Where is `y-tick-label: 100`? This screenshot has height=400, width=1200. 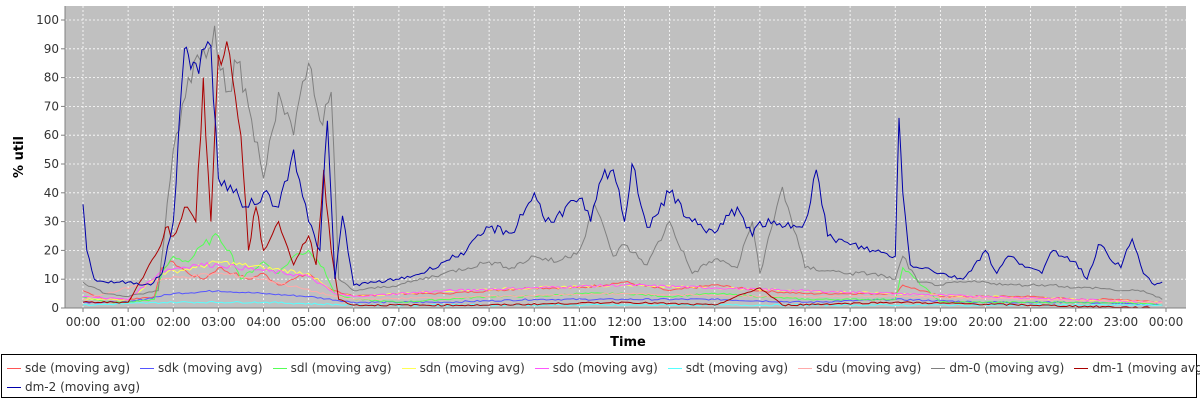 y-tick-label: 100 is located at coordinates (47, 20).